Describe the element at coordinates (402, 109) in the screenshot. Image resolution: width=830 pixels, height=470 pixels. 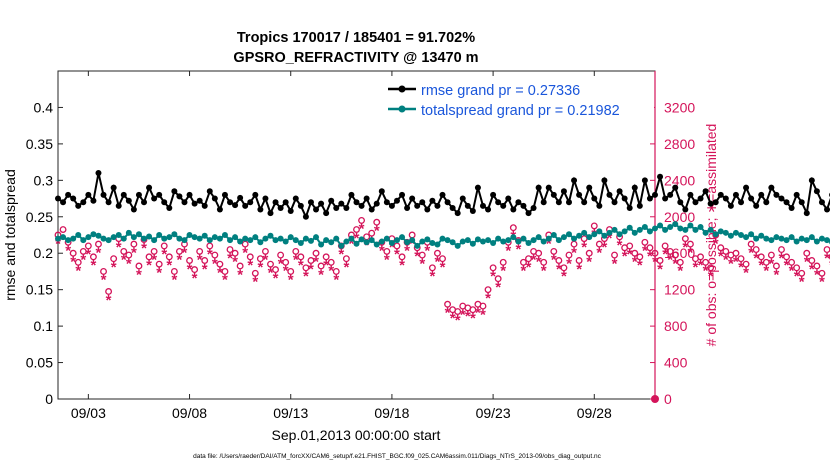
I see `legend-marker-totalspread` at that location.